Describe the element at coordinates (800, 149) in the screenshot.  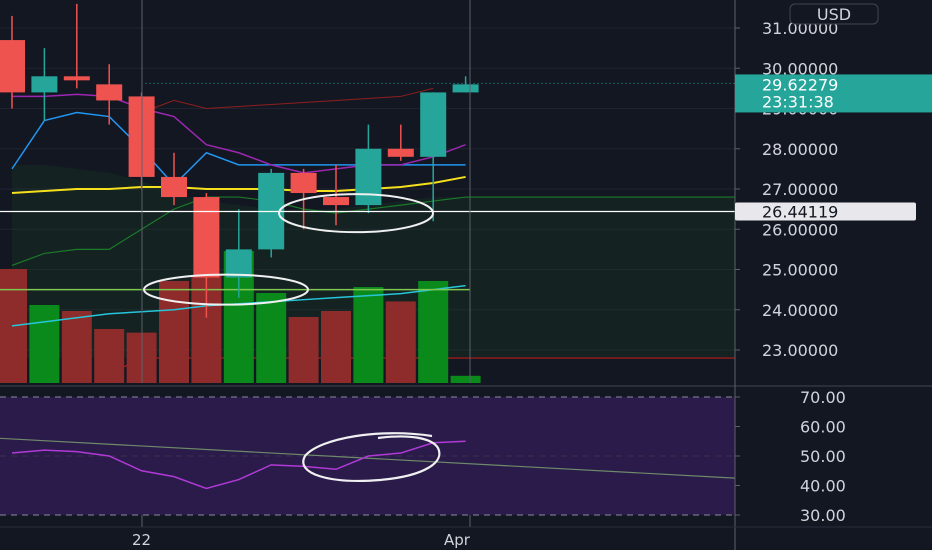
I see `price-tick-label: 28.00000` at that location.